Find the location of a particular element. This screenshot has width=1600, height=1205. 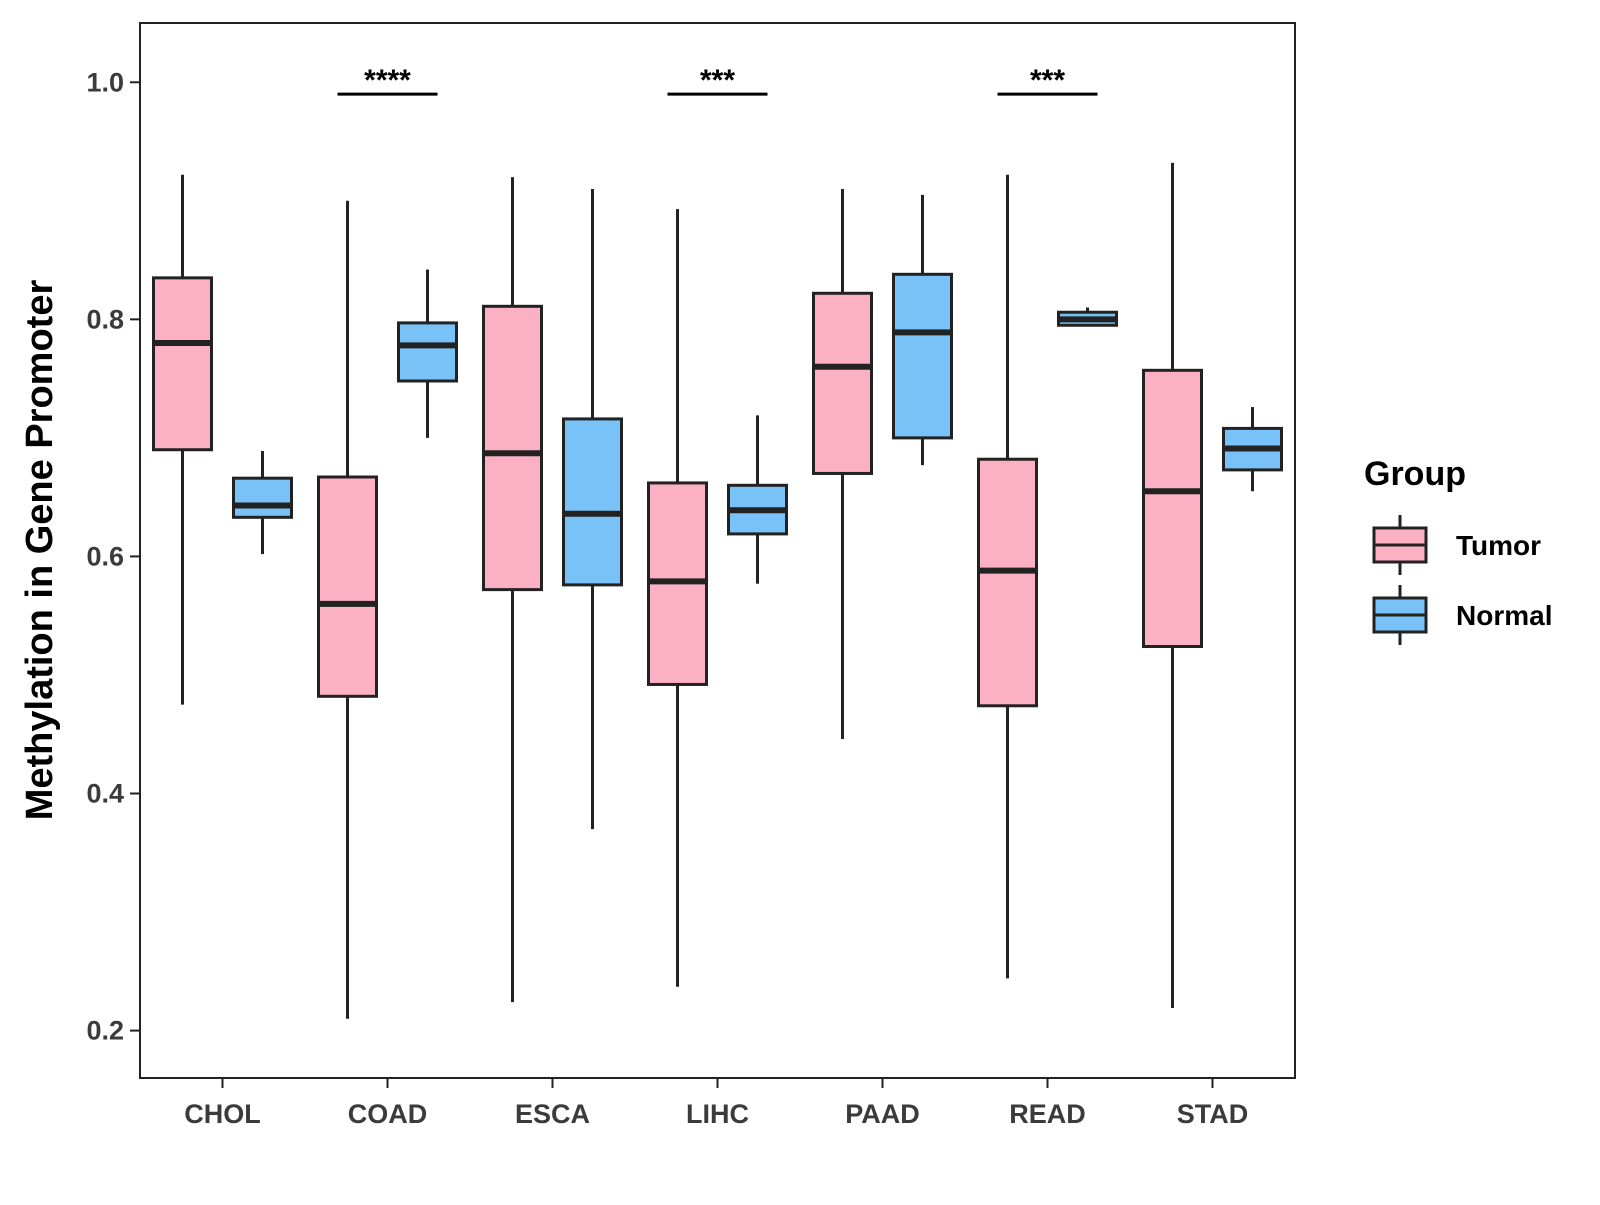

box-tumor-lihc is located at coordinates (677, 598).